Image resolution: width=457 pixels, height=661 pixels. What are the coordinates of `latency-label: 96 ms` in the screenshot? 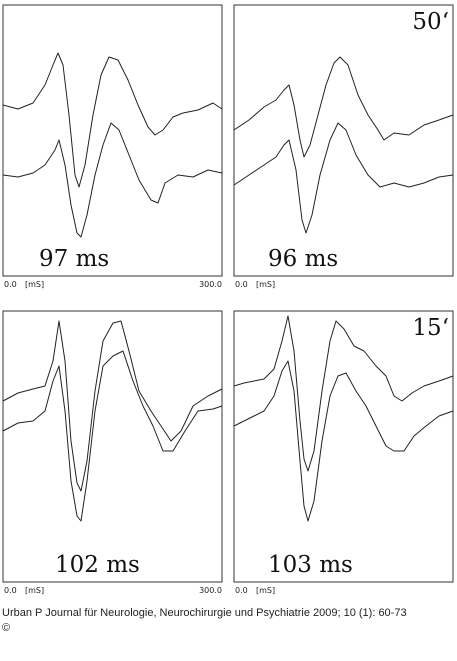 It's located at (303, 259).